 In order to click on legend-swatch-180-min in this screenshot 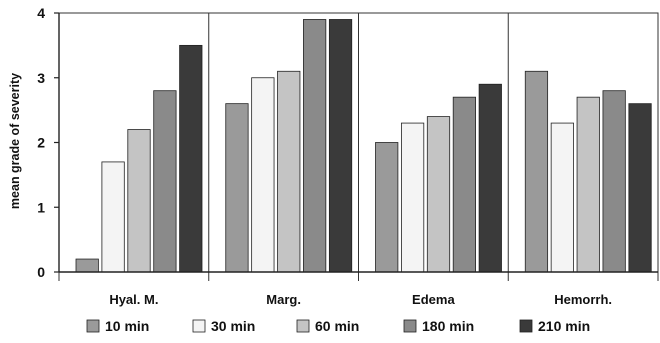, I will do `click(410, 326)`.